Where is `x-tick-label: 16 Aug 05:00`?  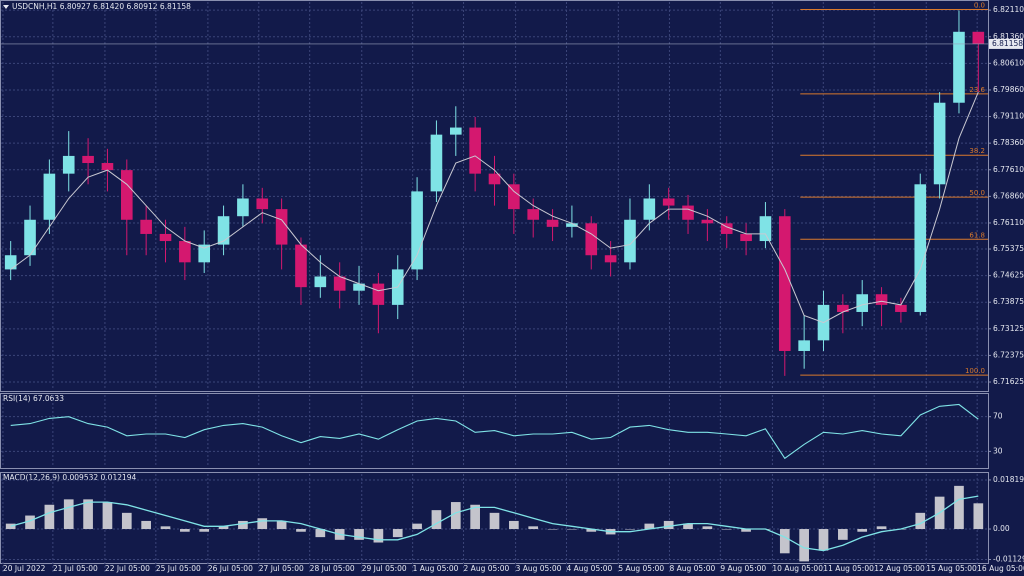 x-tick-label: 16 Aug 05:00 is located at coordinates (1000, 568).